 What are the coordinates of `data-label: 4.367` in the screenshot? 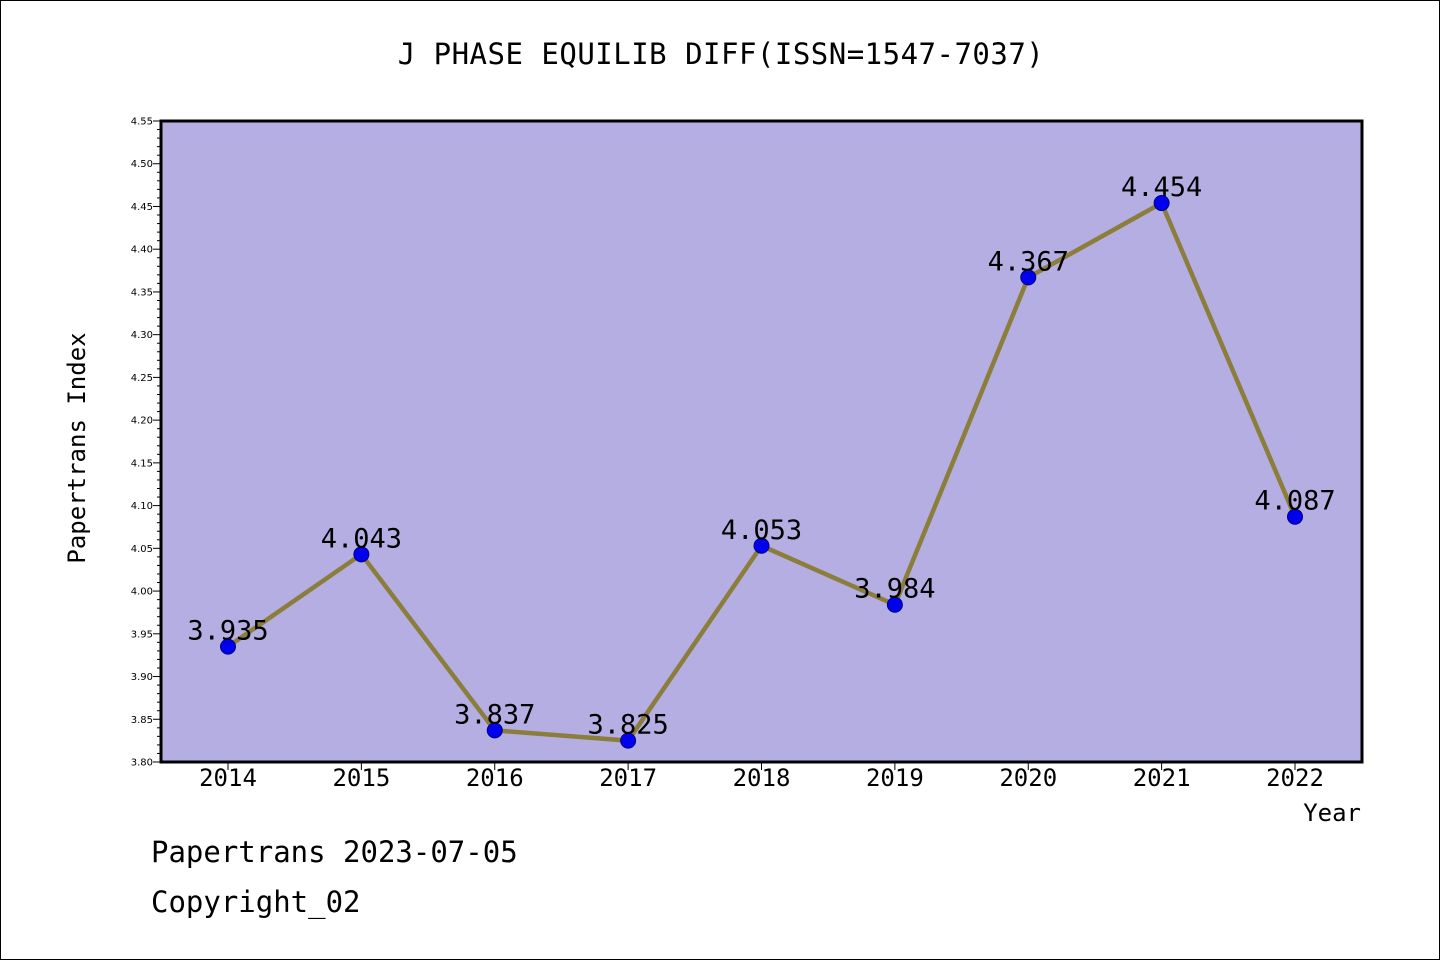 It's located at (1028, 261).